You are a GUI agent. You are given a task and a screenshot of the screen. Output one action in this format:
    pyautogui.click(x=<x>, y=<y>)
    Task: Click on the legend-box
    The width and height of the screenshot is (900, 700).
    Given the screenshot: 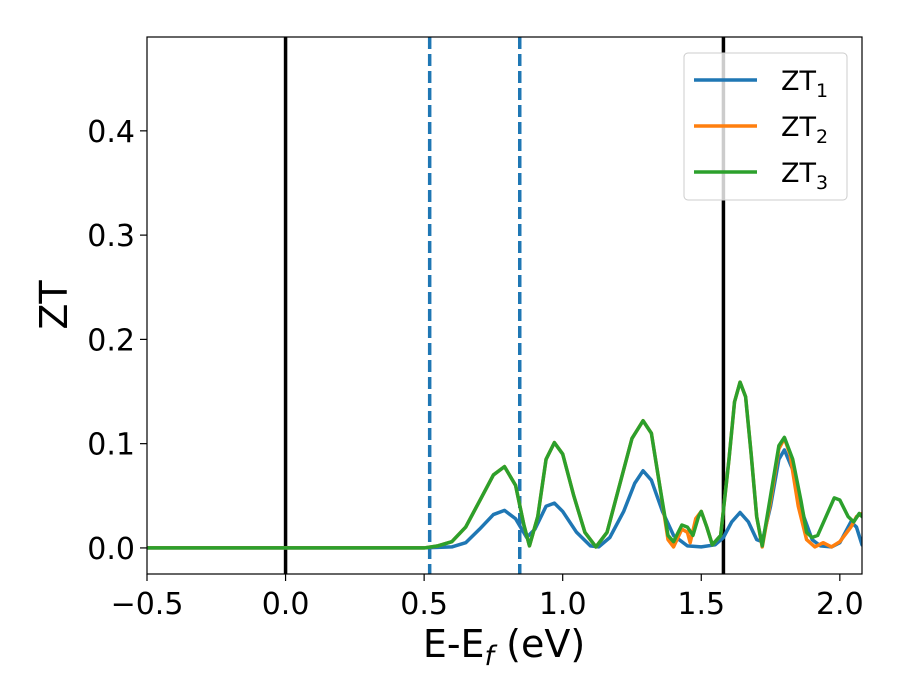 What is the action you would take?
    pyautogui.click(x=765, y=126)
    